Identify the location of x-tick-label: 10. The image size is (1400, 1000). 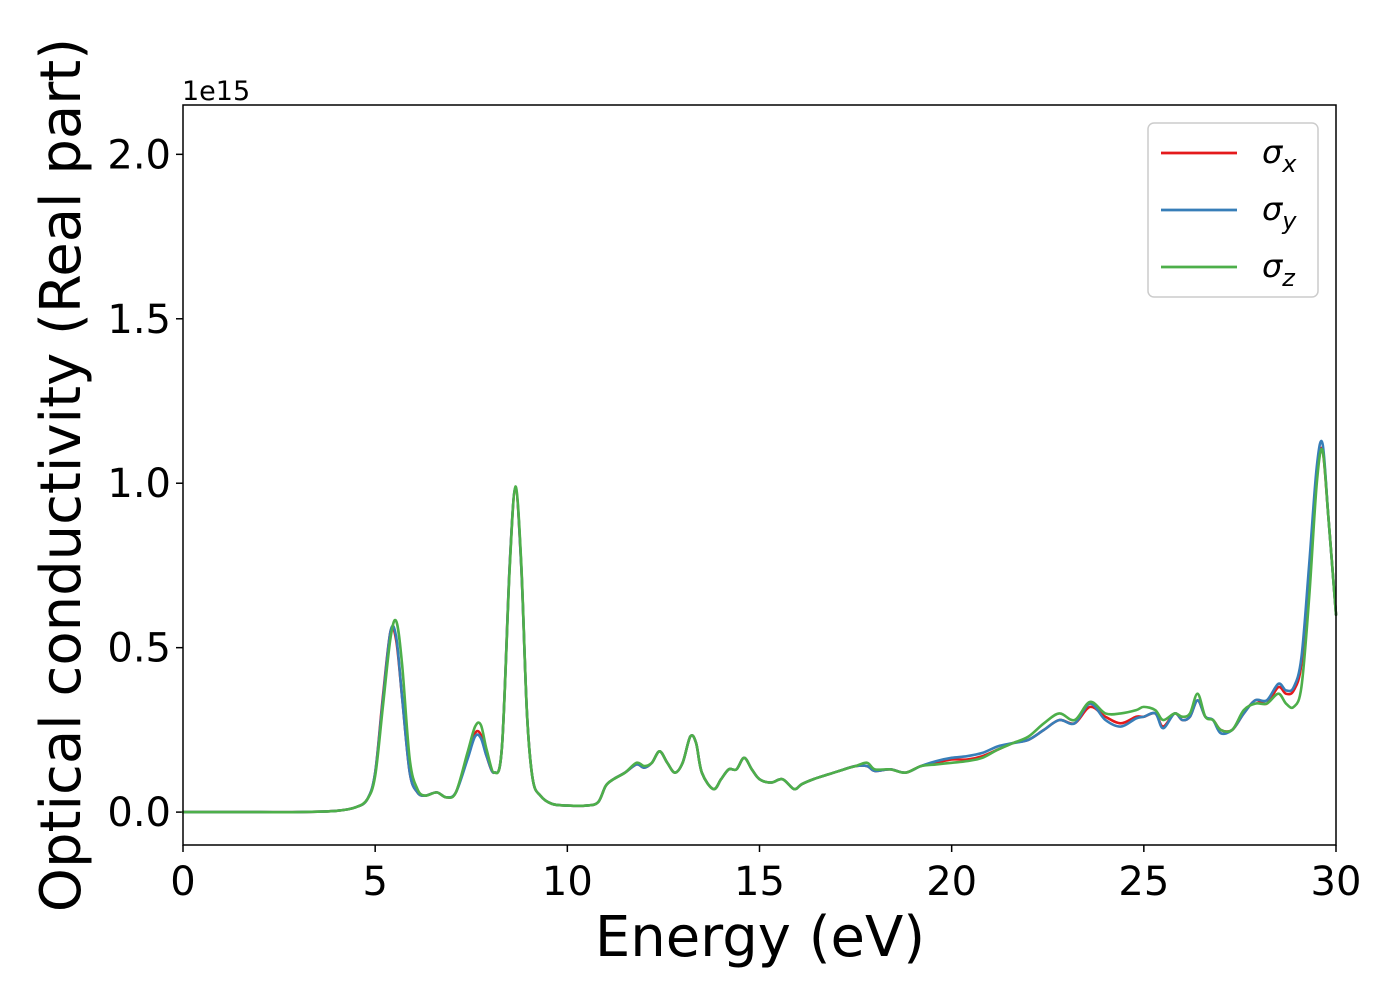
(567, 882).